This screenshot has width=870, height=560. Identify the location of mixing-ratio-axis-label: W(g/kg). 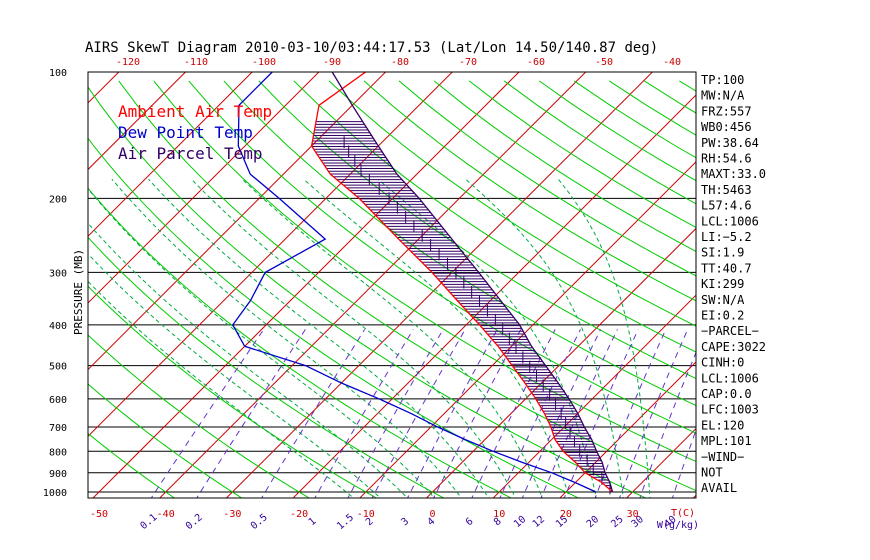
(678, 525).